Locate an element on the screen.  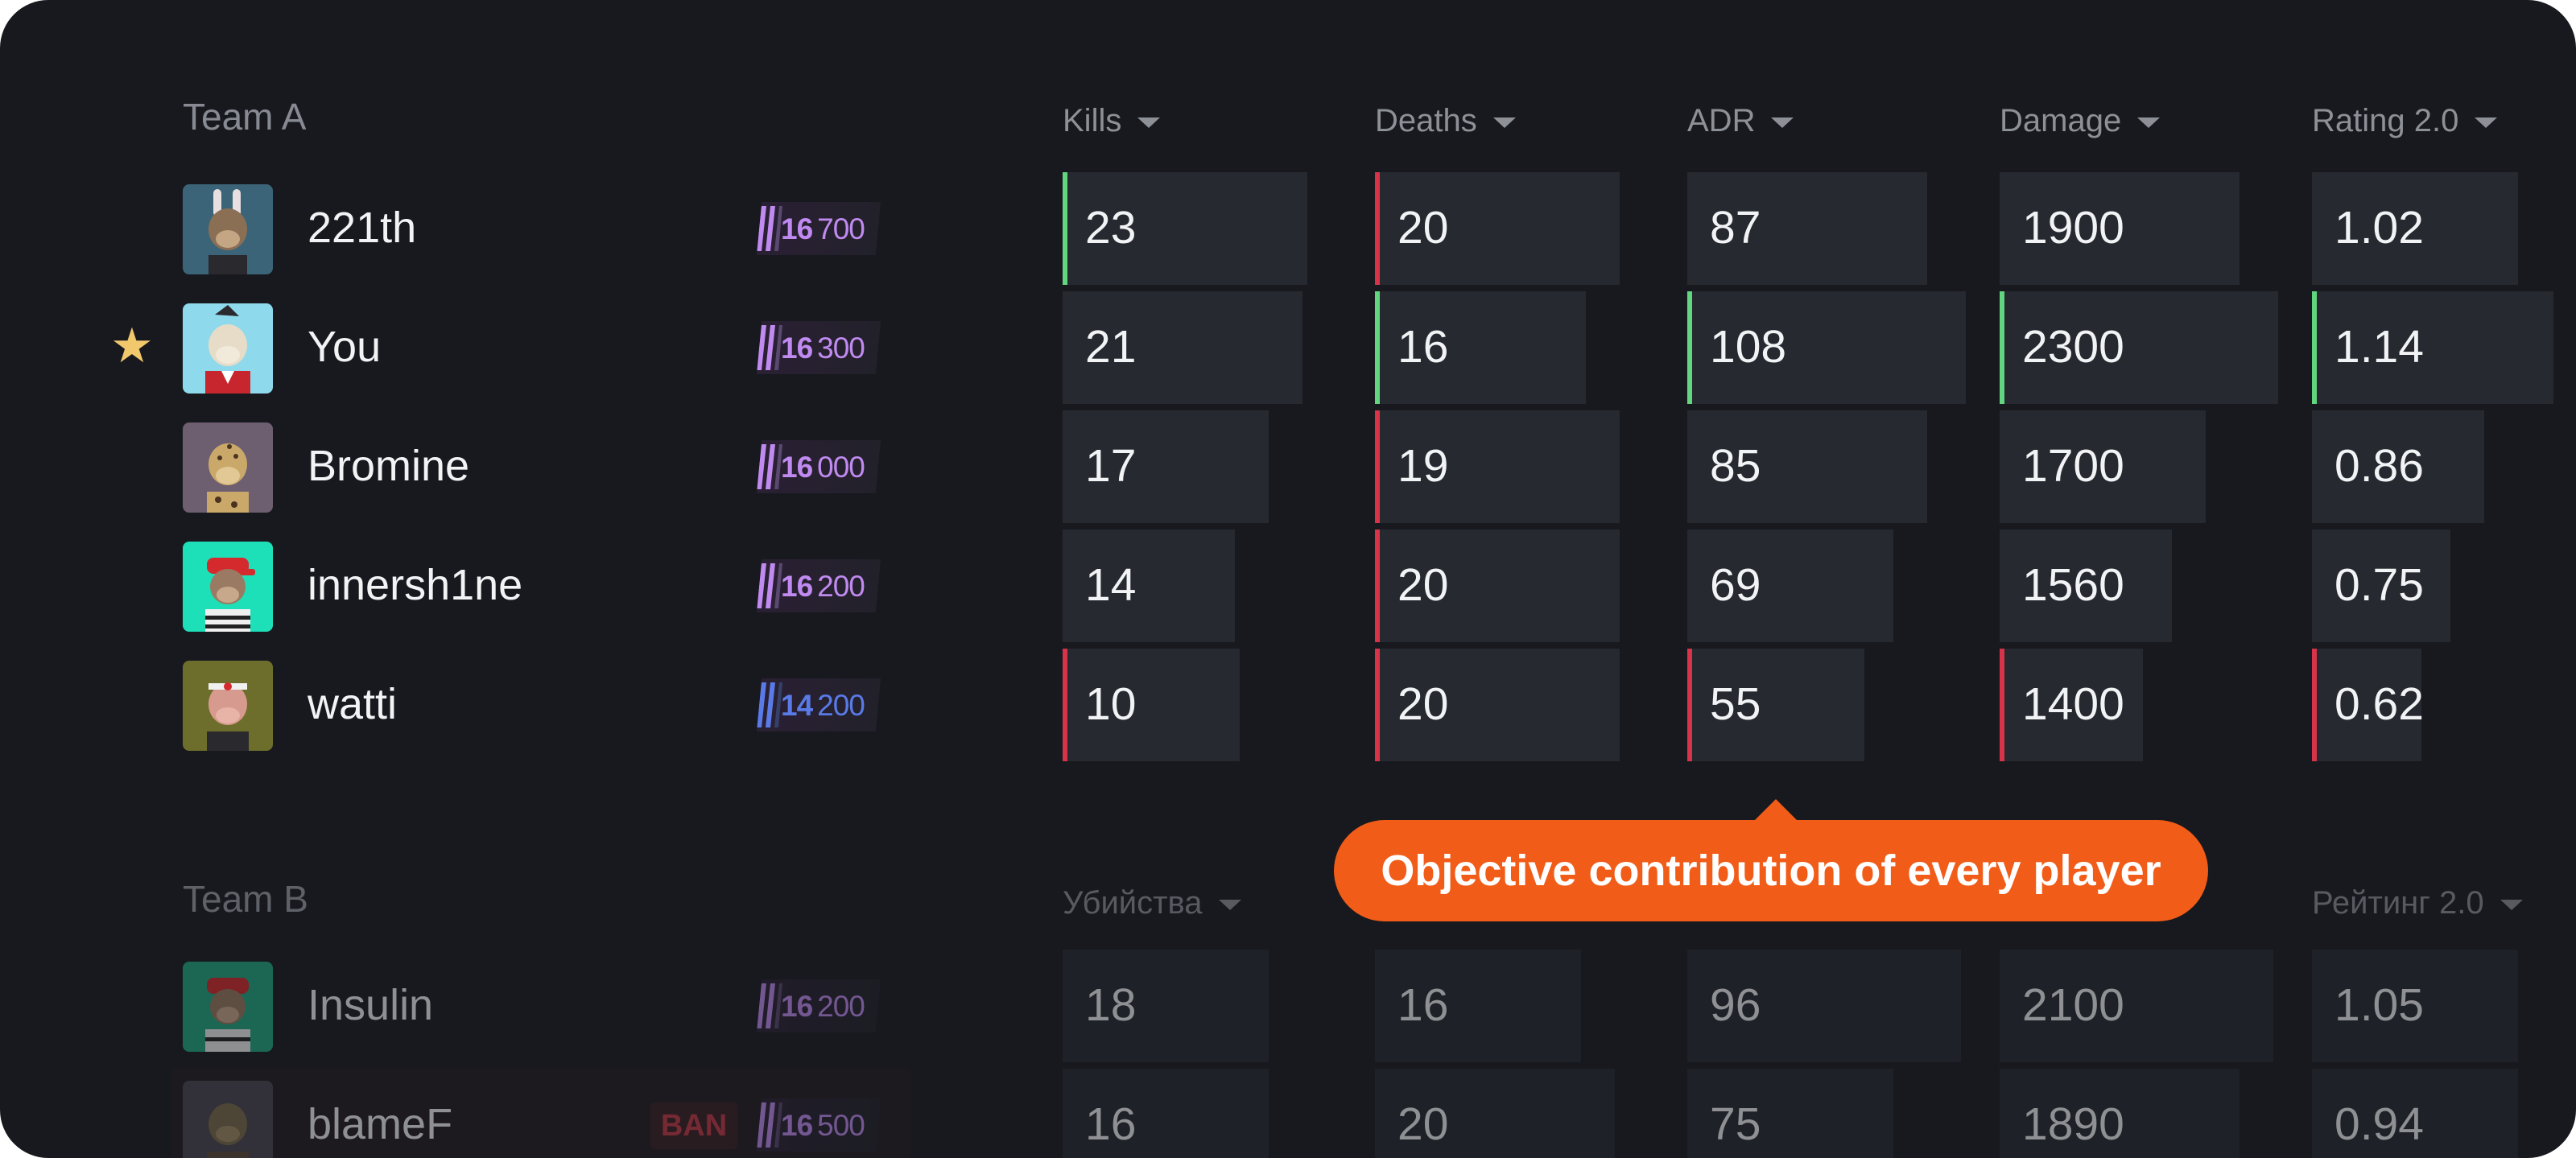
stat-adr: 75 is located at coordinates (1790, 1114).